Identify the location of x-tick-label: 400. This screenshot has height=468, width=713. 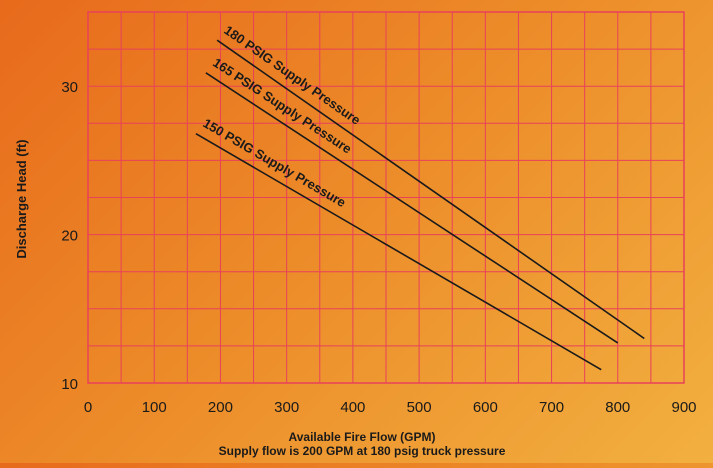
(352, 407).